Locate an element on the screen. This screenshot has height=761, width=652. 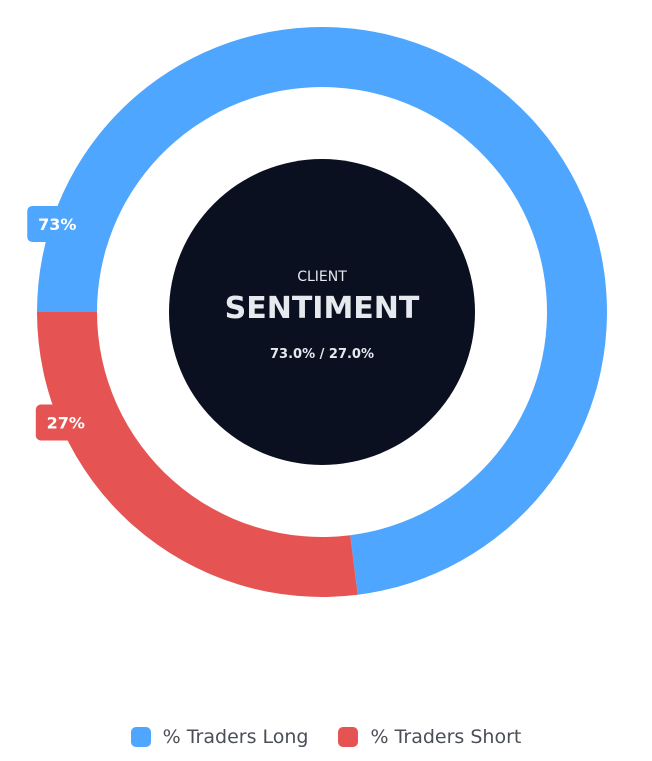
data-label-text: 73% is located at coordinates (57, 224).